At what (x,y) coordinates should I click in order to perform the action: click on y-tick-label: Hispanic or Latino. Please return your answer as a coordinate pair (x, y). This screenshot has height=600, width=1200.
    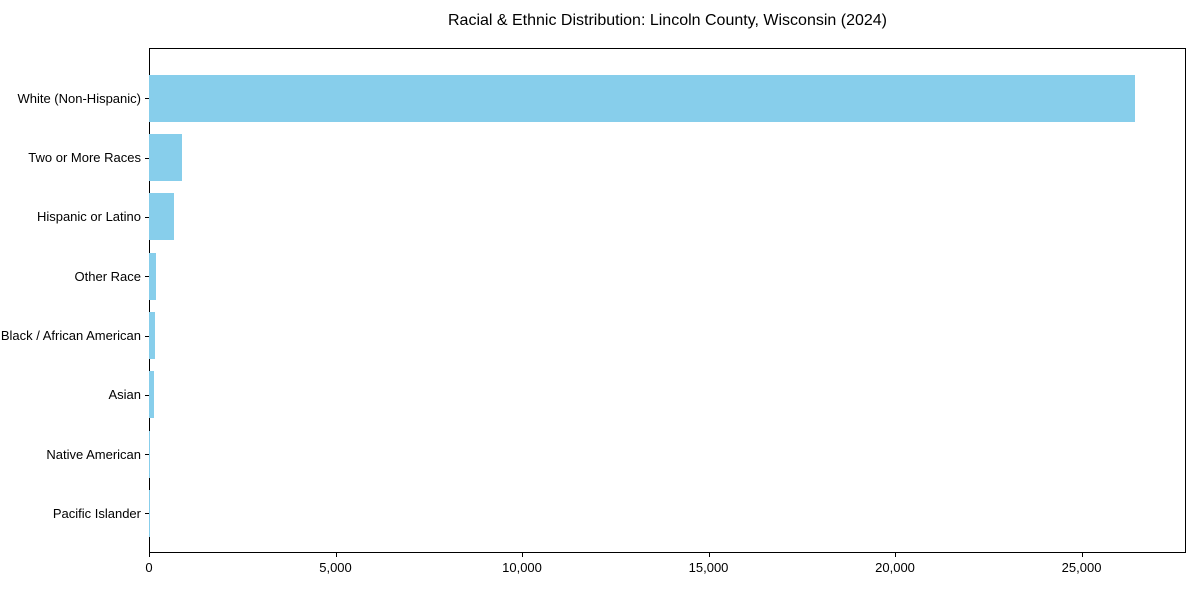
    Looking at the image, I should click on (88, 217).